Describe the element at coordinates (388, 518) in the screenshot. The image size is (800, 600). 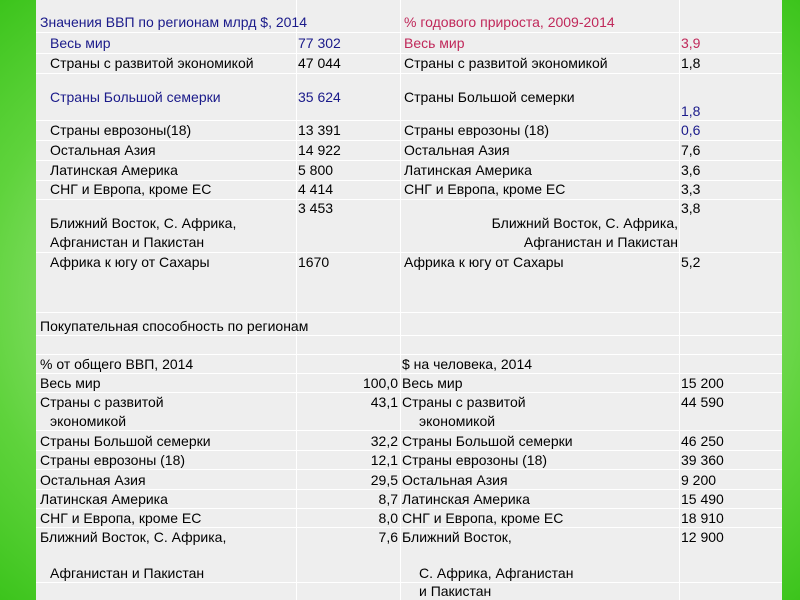
I see `ppp-pct-value: 8,0` at that location.